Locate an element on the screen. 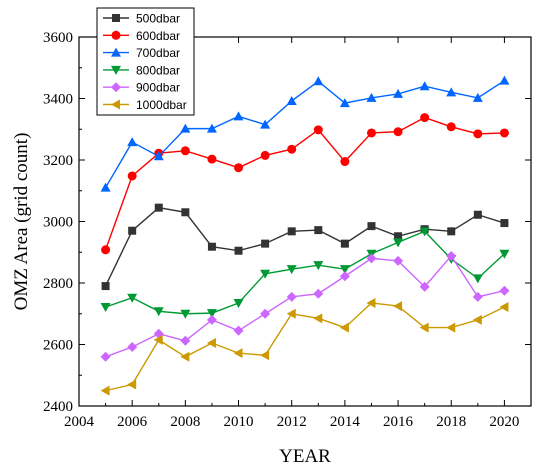 The width and height of the screenshot is (550, 474). legend-label: 900dbar is located at coordinates (158, 88).